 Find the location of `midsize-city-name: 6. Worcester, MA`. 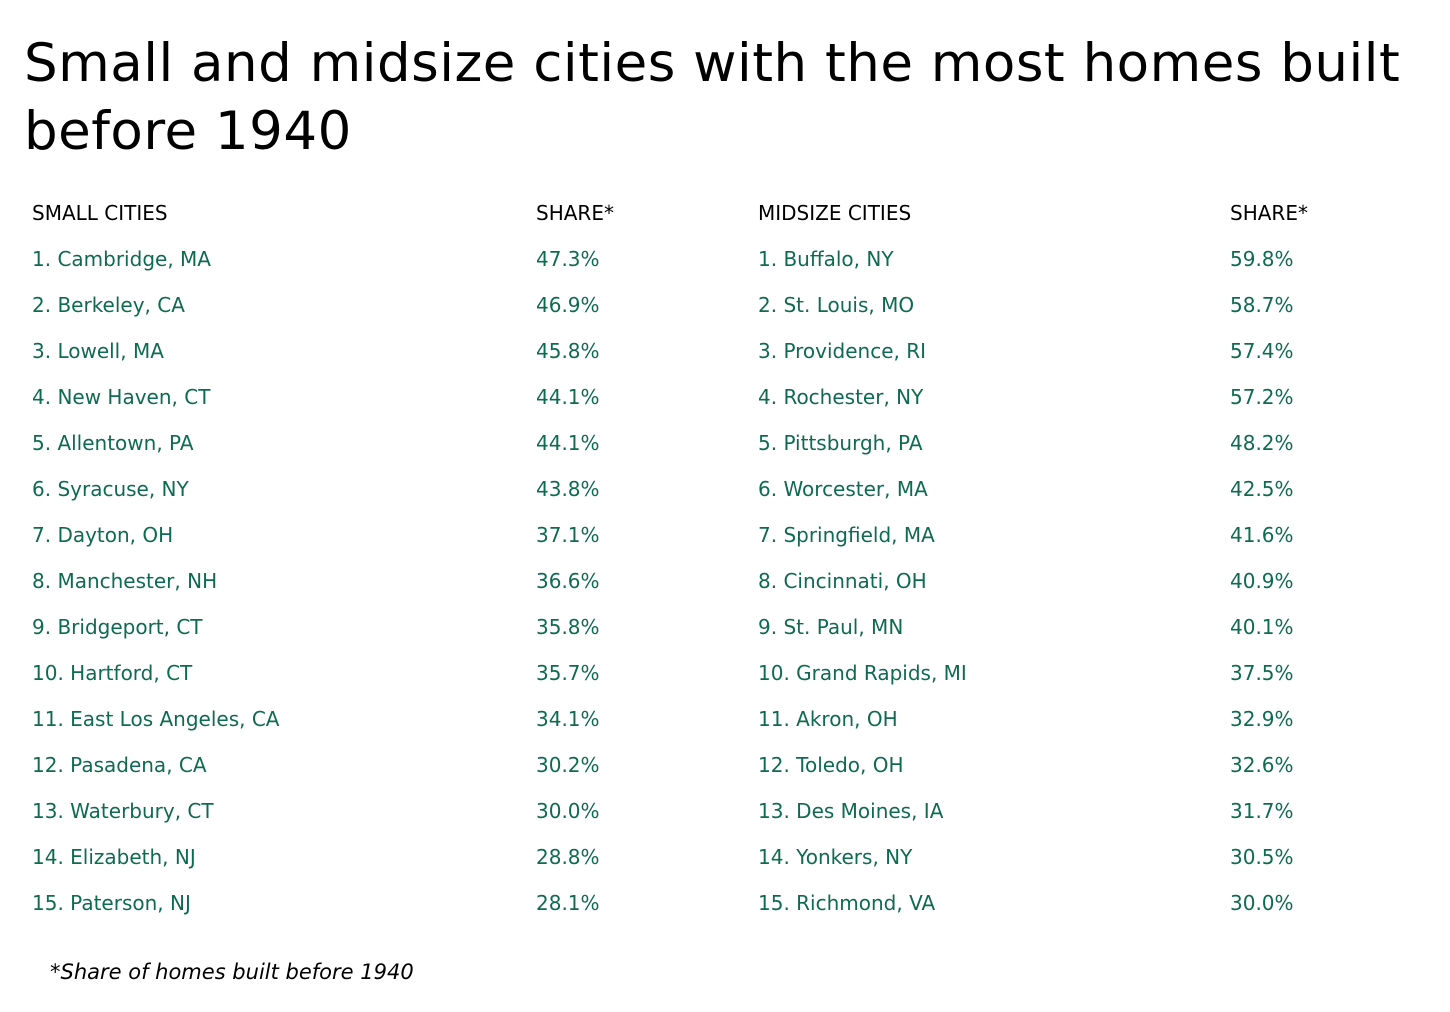

midsize-city-name: 6. Worcester, MA is located at coordinates (843, 489).